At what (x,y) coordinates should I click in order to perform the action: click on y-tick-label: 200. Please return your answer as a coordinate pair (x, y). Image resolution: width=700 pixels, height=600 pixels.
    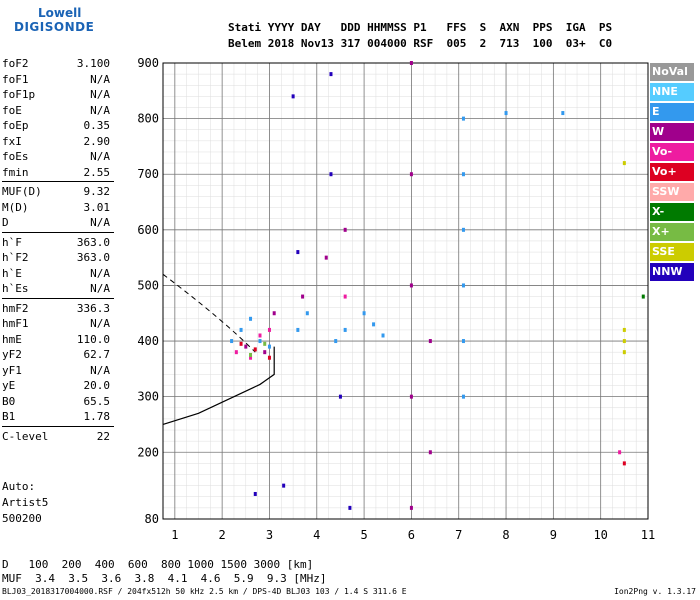
    Looking at the image, I should click on (148, 452).